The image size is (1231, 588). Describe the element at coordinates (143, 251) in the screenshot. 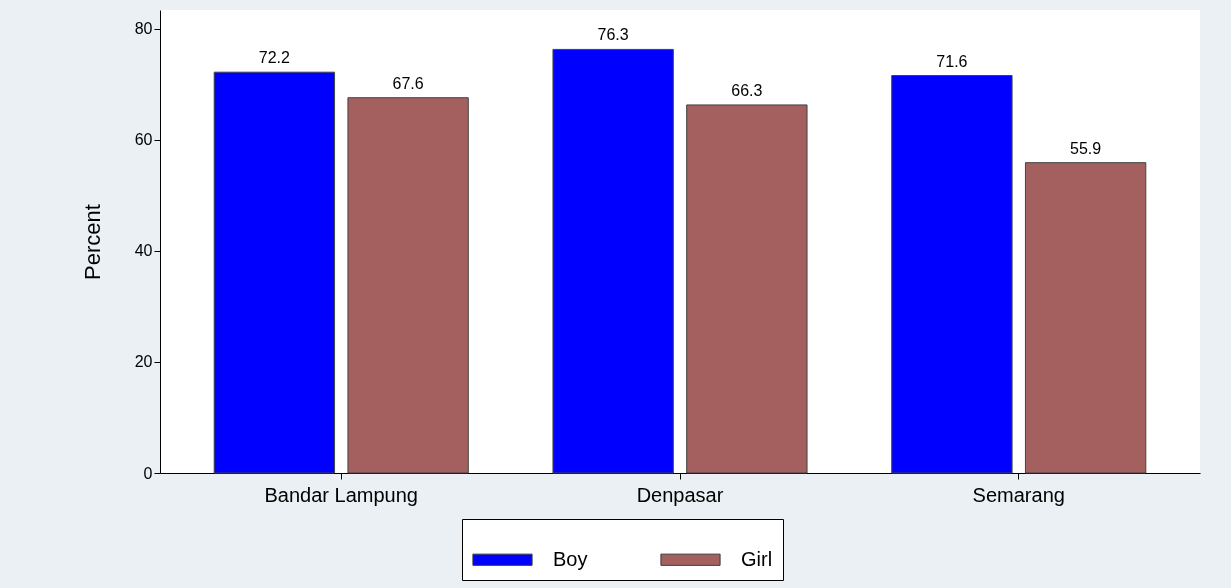

I see `y-tick-label: 40` at that location.